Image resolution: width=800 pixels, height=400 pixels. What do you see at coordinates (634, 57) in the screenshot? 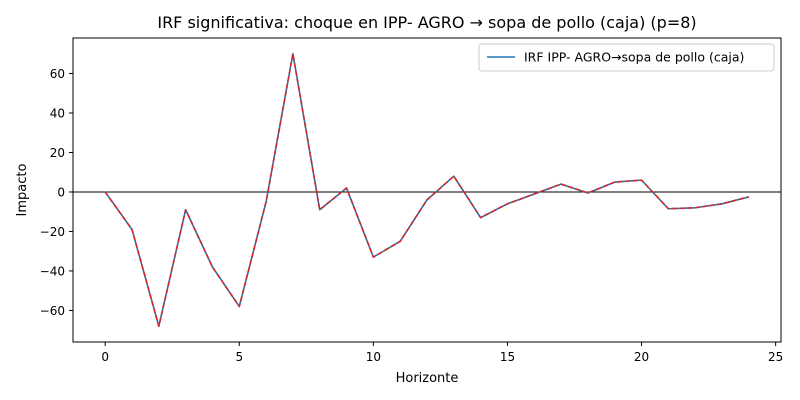
I see `legend-label-irf: IRF IPP- AGRO→sopa de pollo (caja)` at bounding box center [634, 57].